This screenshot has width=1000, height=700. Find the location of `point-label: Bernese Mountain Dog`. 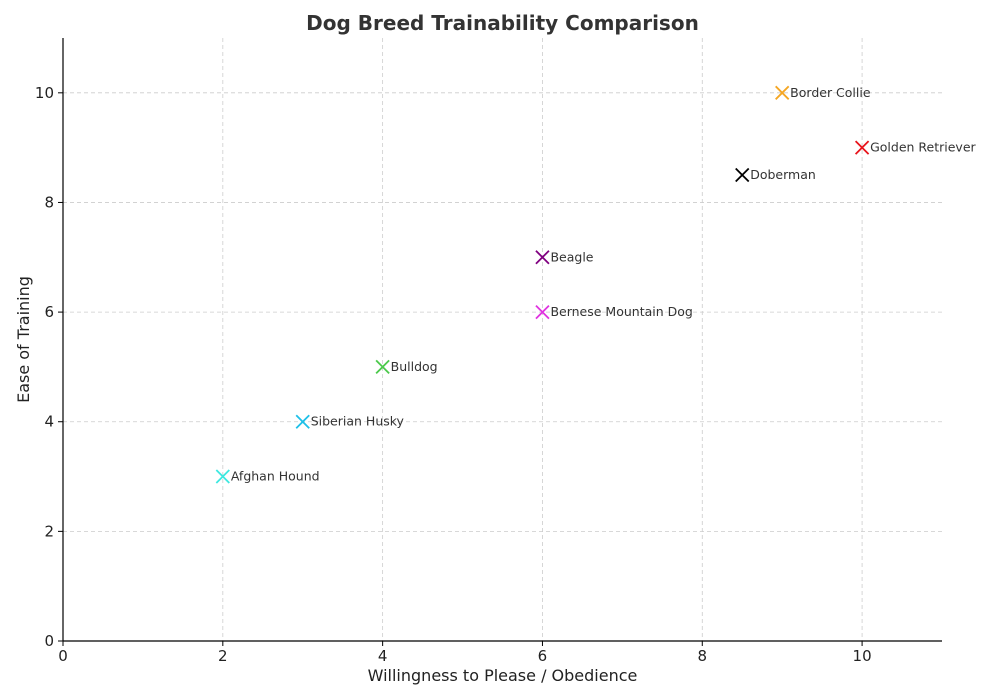

point-label: Bernese Mountain Dog is located at coordinates (621, 311).